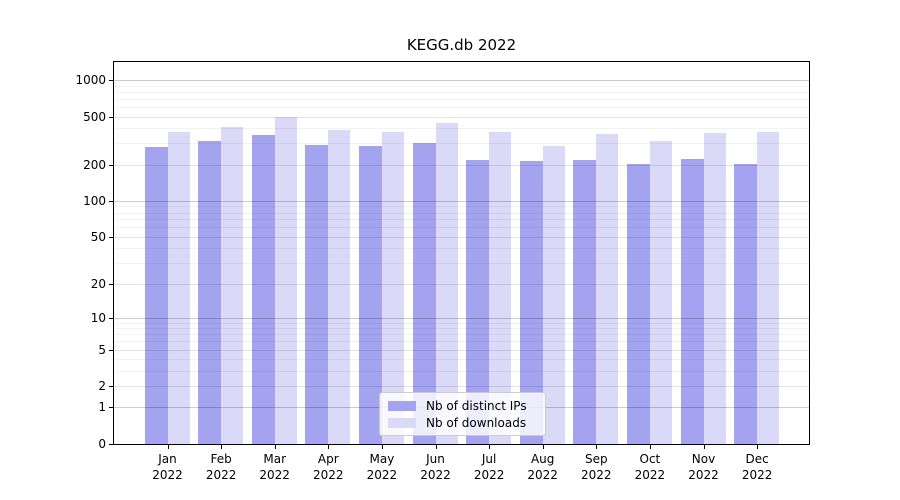 This screenshot has width=900, height=500. What do you see at coordinates (339, 286) in the screenshot?
I see `bar-downloads-apr-2022` at bounding box center [339, 286].